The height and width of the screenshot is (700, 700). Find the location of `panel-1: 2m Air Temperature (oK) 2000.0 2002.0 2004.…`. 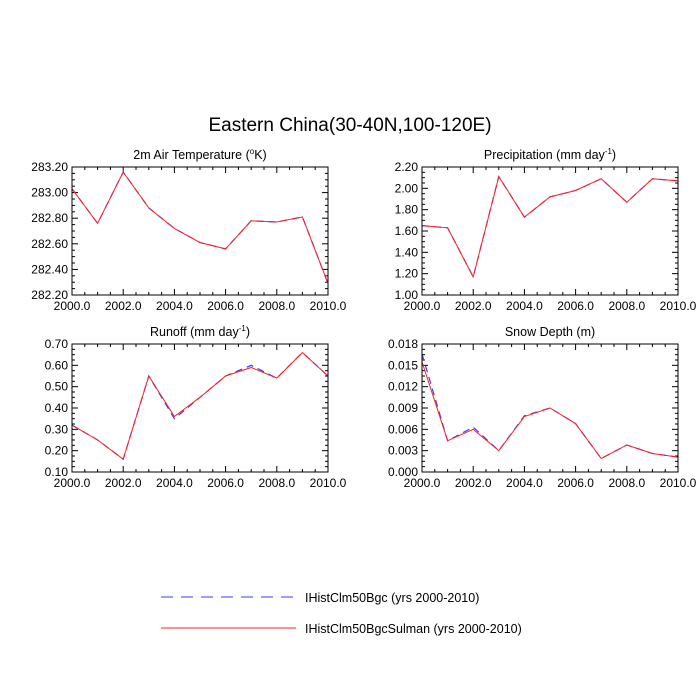

panel-1: 2m Air Temperature (oK) 2000.0 2002.0 2004.… is located at coordinates (188, 230).